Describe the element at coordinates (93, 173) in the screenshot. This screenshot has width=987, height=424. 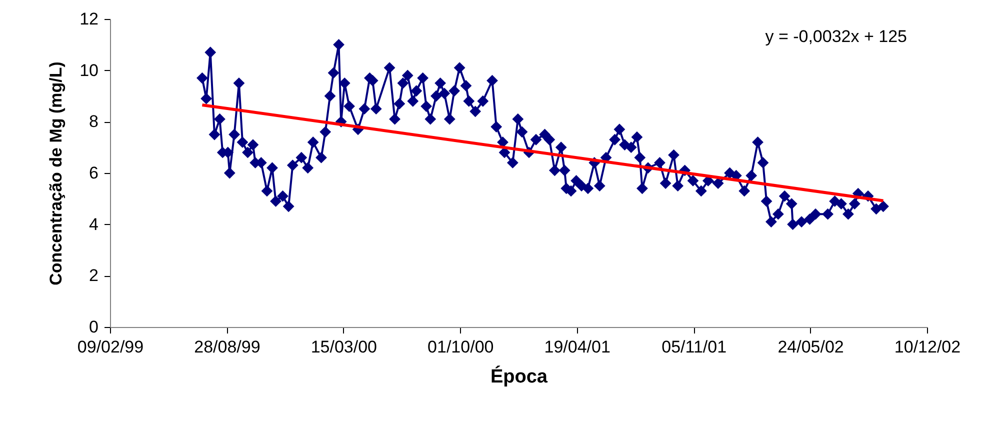
I see `y-tick-label: 6` at that location.